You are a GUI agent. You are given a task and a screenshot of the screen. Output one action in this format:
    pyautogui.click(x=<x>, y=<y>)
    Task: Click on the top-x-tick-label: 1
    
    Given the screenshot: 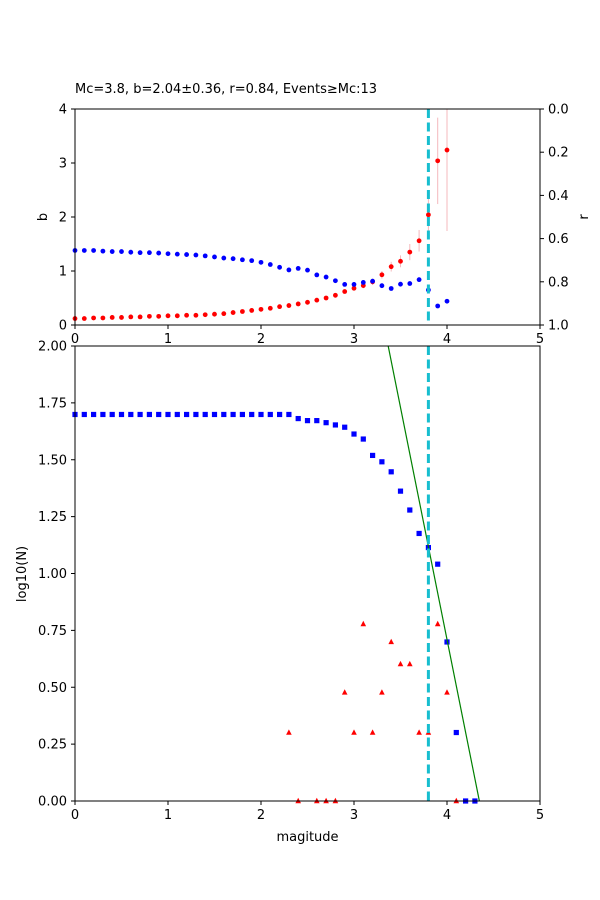 What is the action you would take?
    pyautogui.click(x=168, y=339)
    